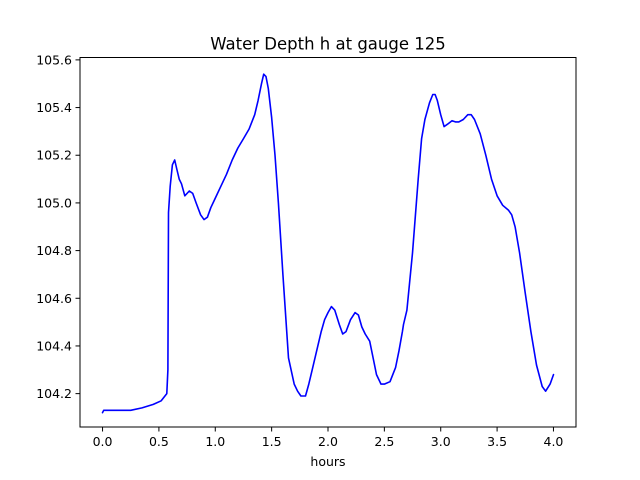  I want to click on chart-title: Water Depth h at gauge 125, so click(327, 44).